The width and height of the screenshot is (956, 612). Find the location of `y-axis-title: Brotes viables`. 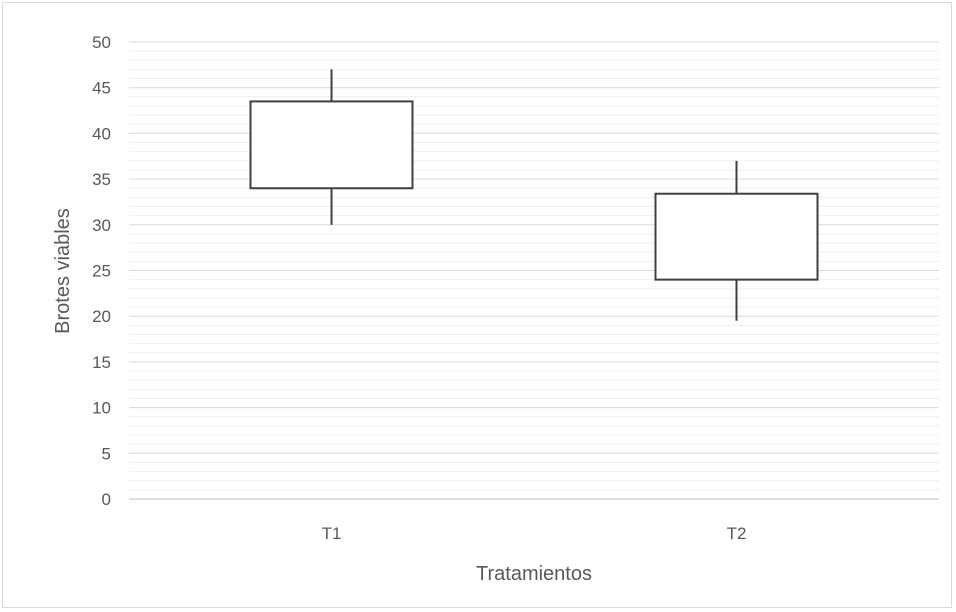

y-axis-title: Brotes viables is located at coordinates (63, 271).